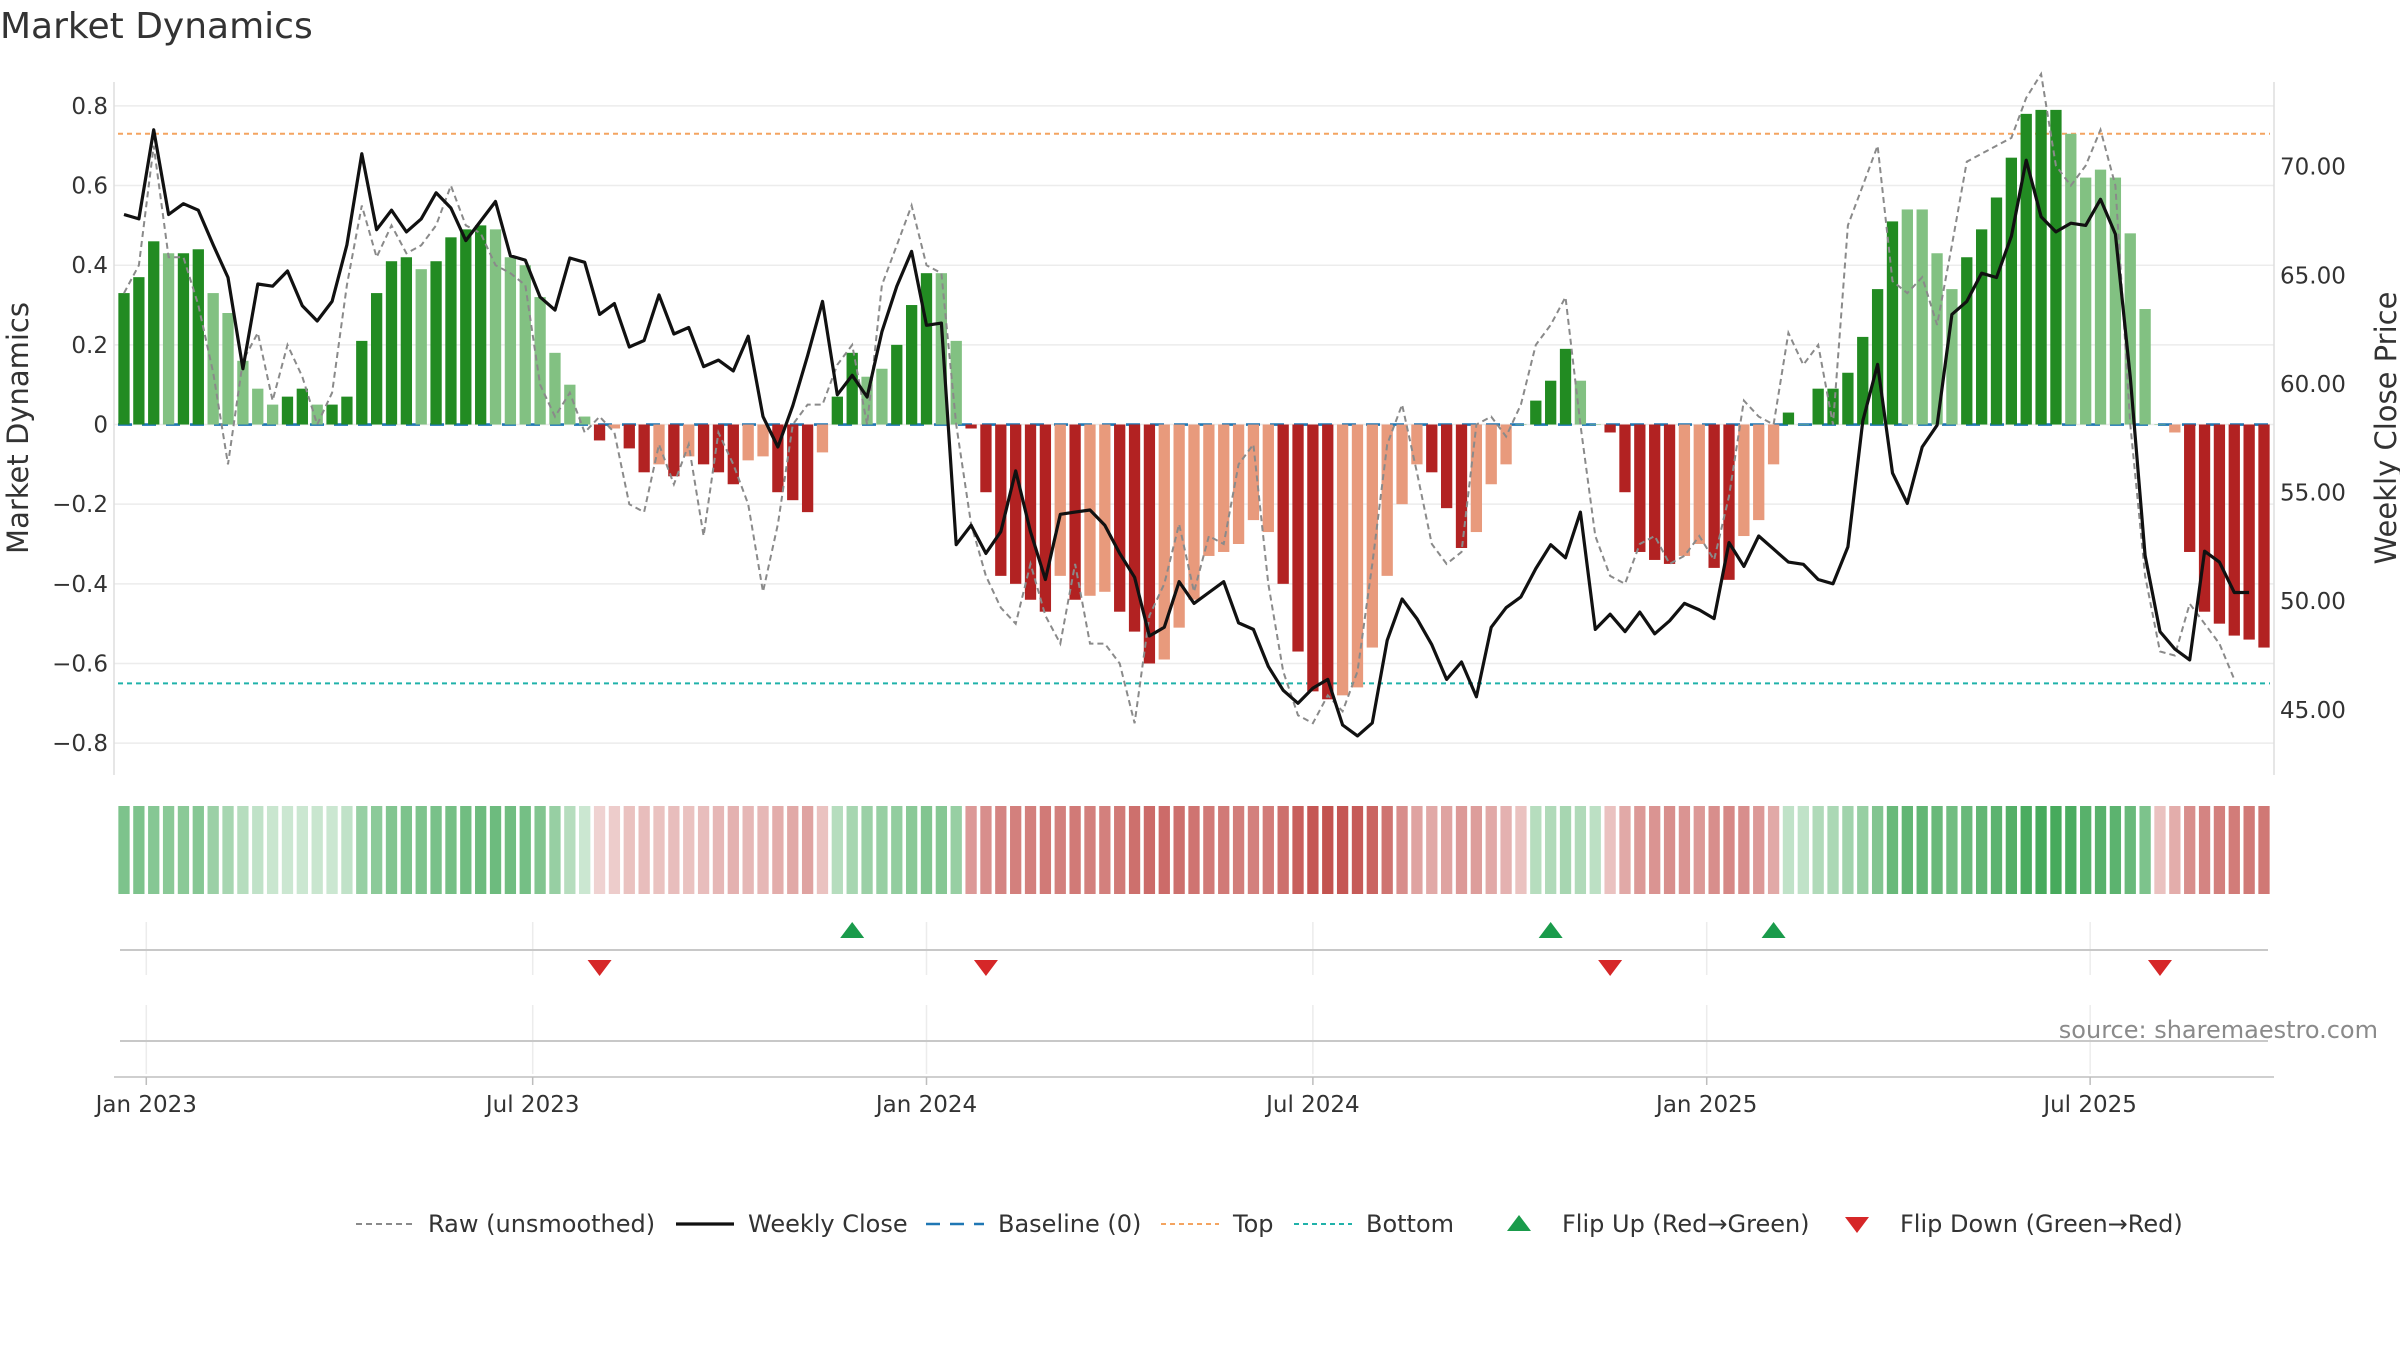 The width and height of the screenshot is (2400, 1350). What do you see at coordinates (2041, 1224) in the screenshot?
I see `legend-label-flip_down: Flip Down (Green→Red)` at bounding box center [2041, 1224].